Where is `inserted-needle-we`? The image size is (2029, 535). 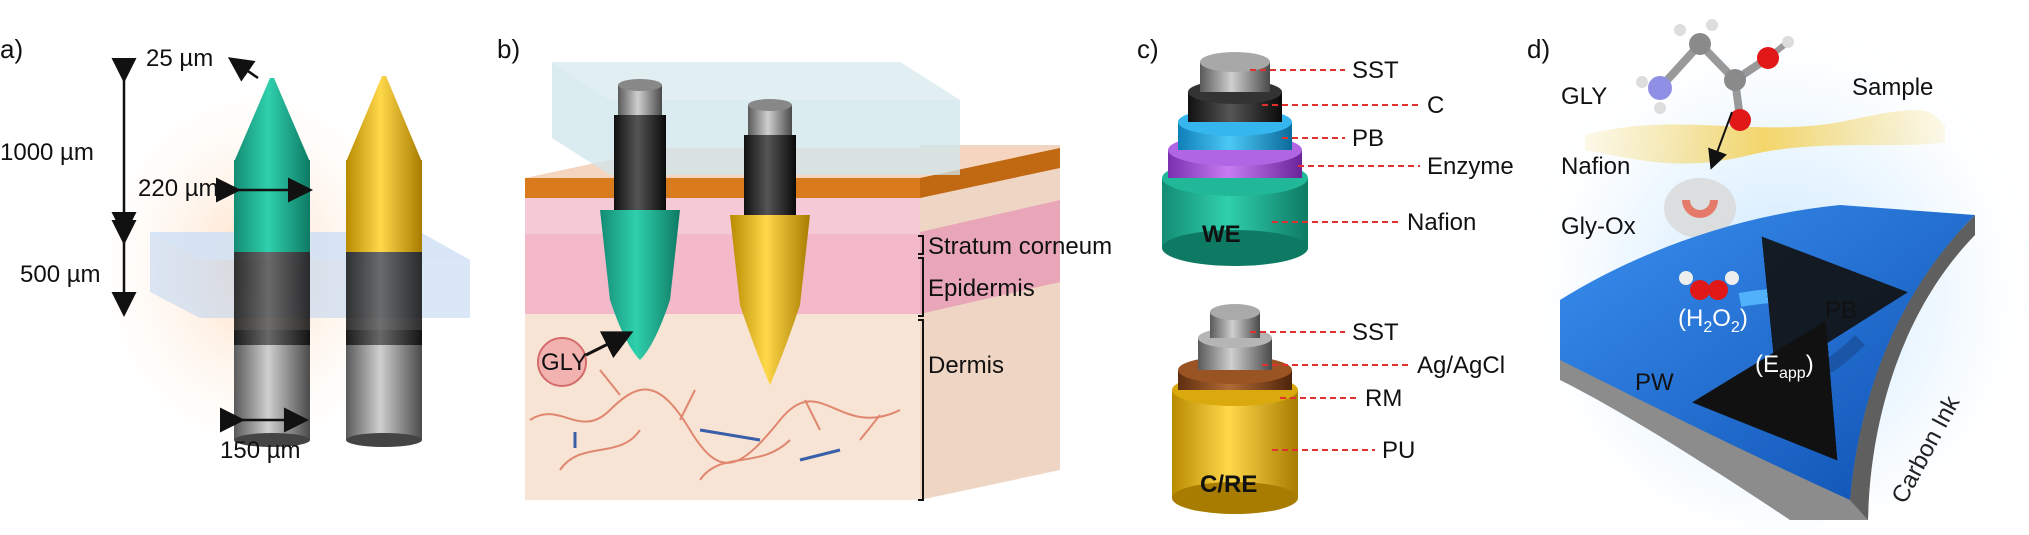
inserted-needle-we is located at coordinates (640, 219).